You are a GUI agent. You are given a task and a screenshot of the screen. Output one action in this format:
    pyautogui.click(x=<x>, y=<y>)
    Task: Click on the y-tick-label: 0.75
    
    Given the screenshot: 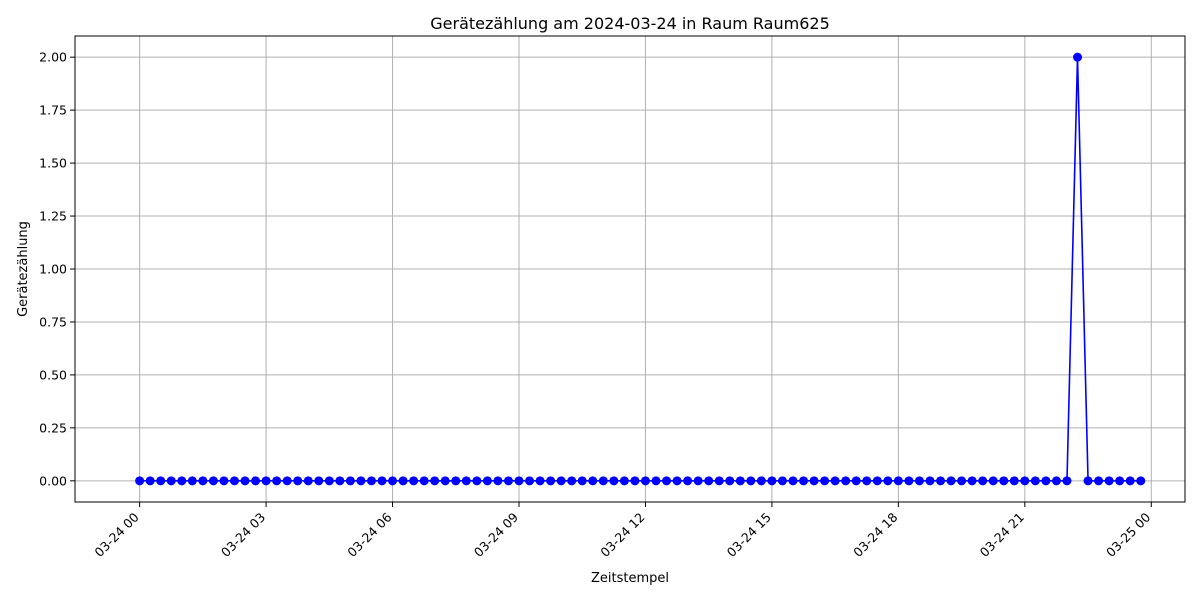 What is the action you would take?
    pyautogui.click(x=53, y=321)
    